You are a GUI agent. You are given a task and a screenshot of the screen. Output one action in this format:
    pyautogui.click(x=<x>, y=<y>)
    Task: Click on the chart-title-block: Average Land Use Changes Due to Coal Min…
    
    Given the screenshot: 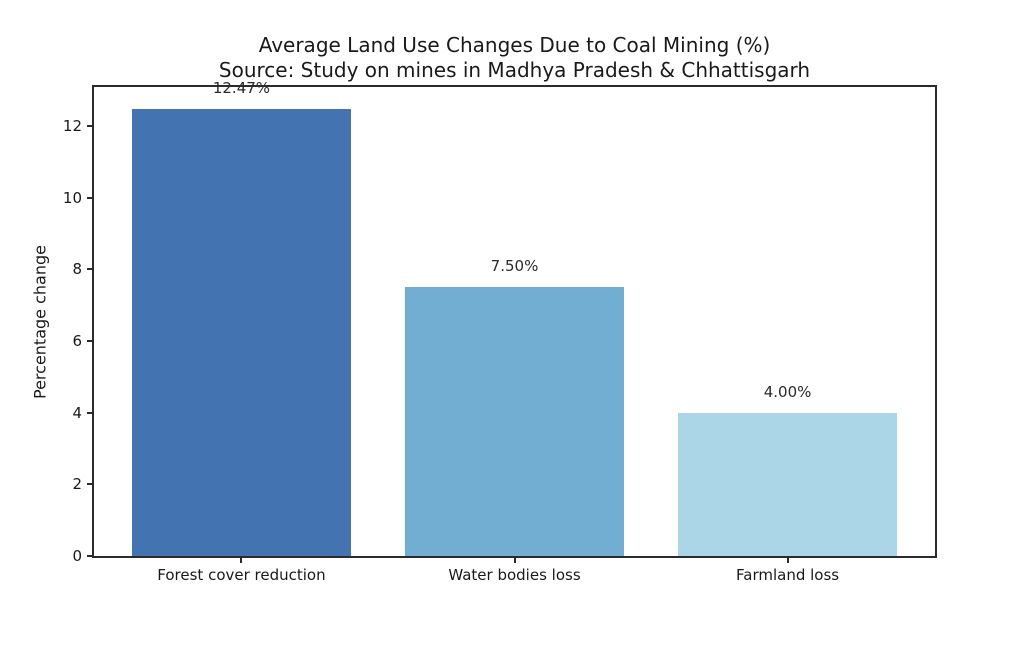 What is the action you would take?
    pyautogui.click(x=514, y=58)
    